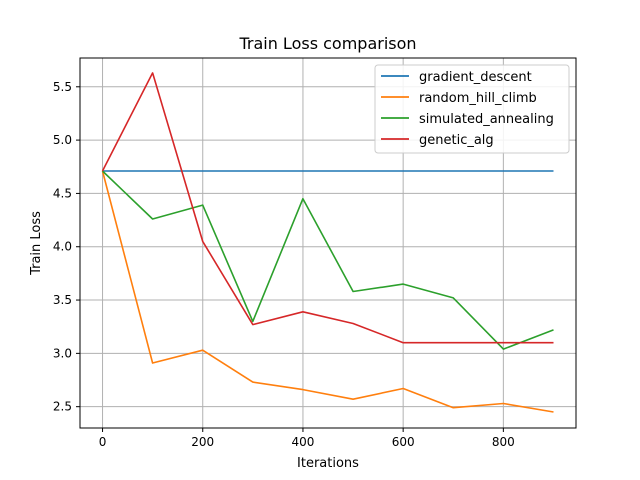  Describe the element at coordinates (456, 140) in the screenshot. I see `legend-label-genetic-alg: genetic_alg` at that location.